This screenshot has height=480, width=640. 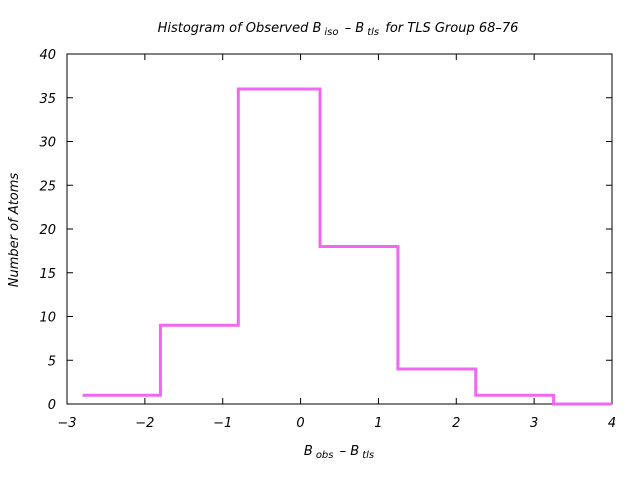 I want to click on y-tick-label: 10, so click(x=47, y=318).